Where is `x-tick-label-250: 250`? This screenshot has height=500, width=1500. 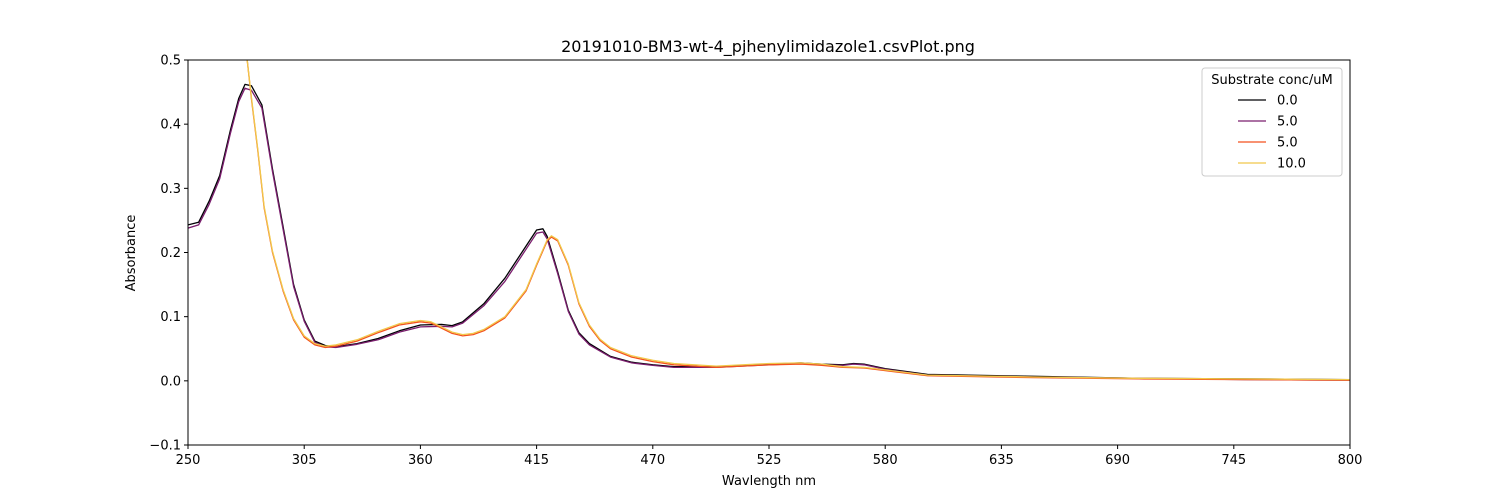 x-tick-label-250: 250 is located at coordinates (188, 460).